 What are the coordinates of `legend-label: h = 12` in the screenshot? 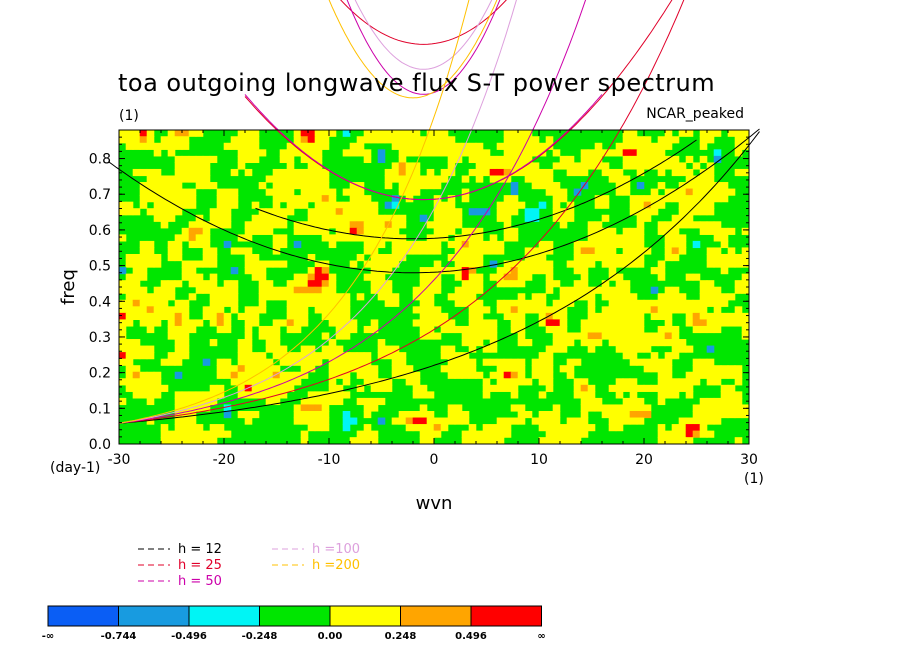 It's located at (200, 549).